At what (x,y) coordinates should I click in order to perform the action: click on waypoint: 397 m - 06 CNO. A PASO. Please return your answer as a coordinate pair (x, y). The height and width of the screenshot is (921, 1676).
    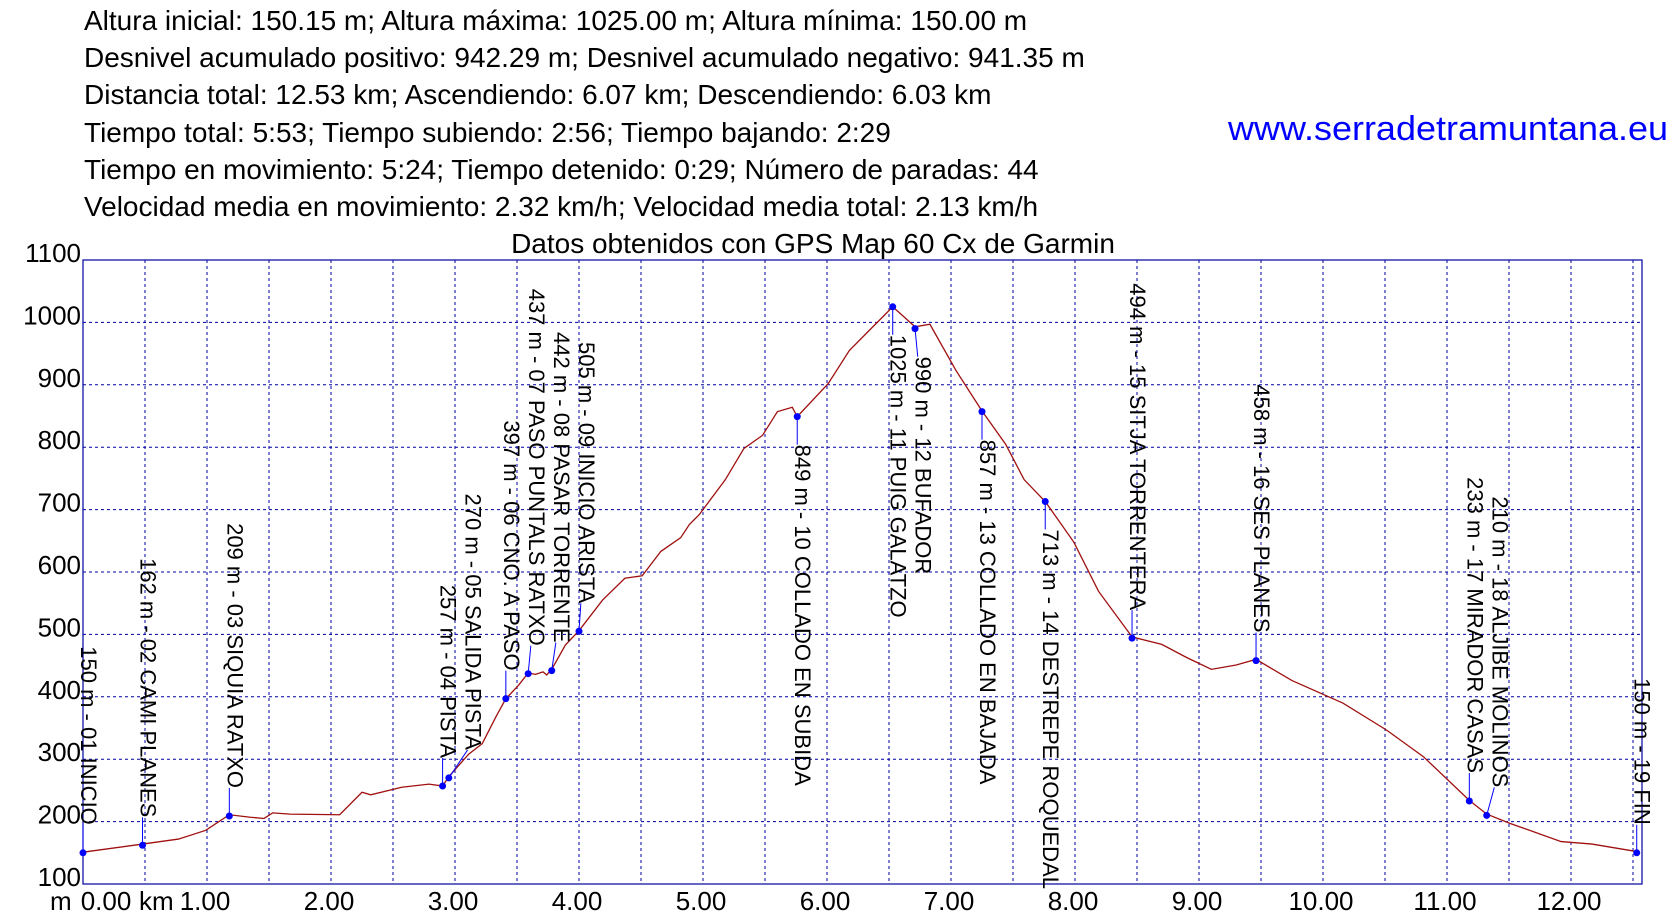
    Looking at the image, I should click on (511, 561).